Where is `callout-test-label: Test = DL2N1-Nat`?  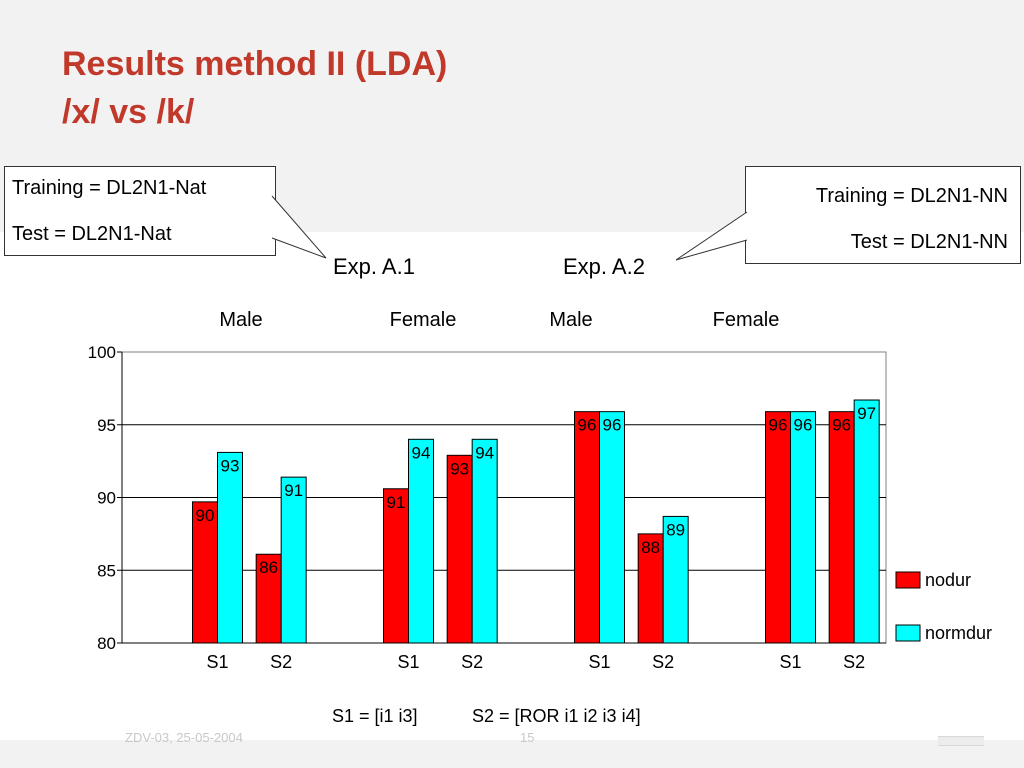 callout-test-label: Test = DL2N1-Nat is located at coordinates (92, 234).